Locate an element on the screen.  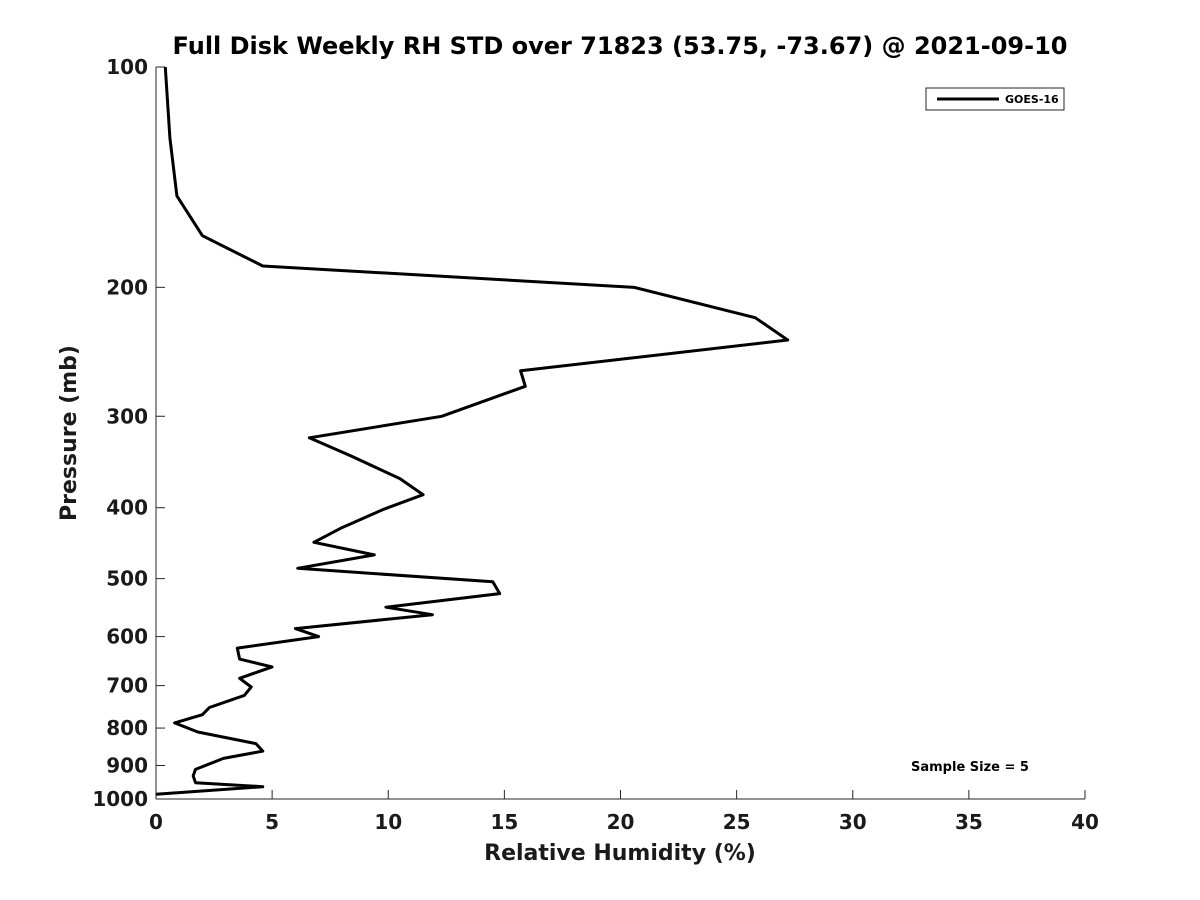
x-tick-label: 30 is located at coordinates (853, 822).